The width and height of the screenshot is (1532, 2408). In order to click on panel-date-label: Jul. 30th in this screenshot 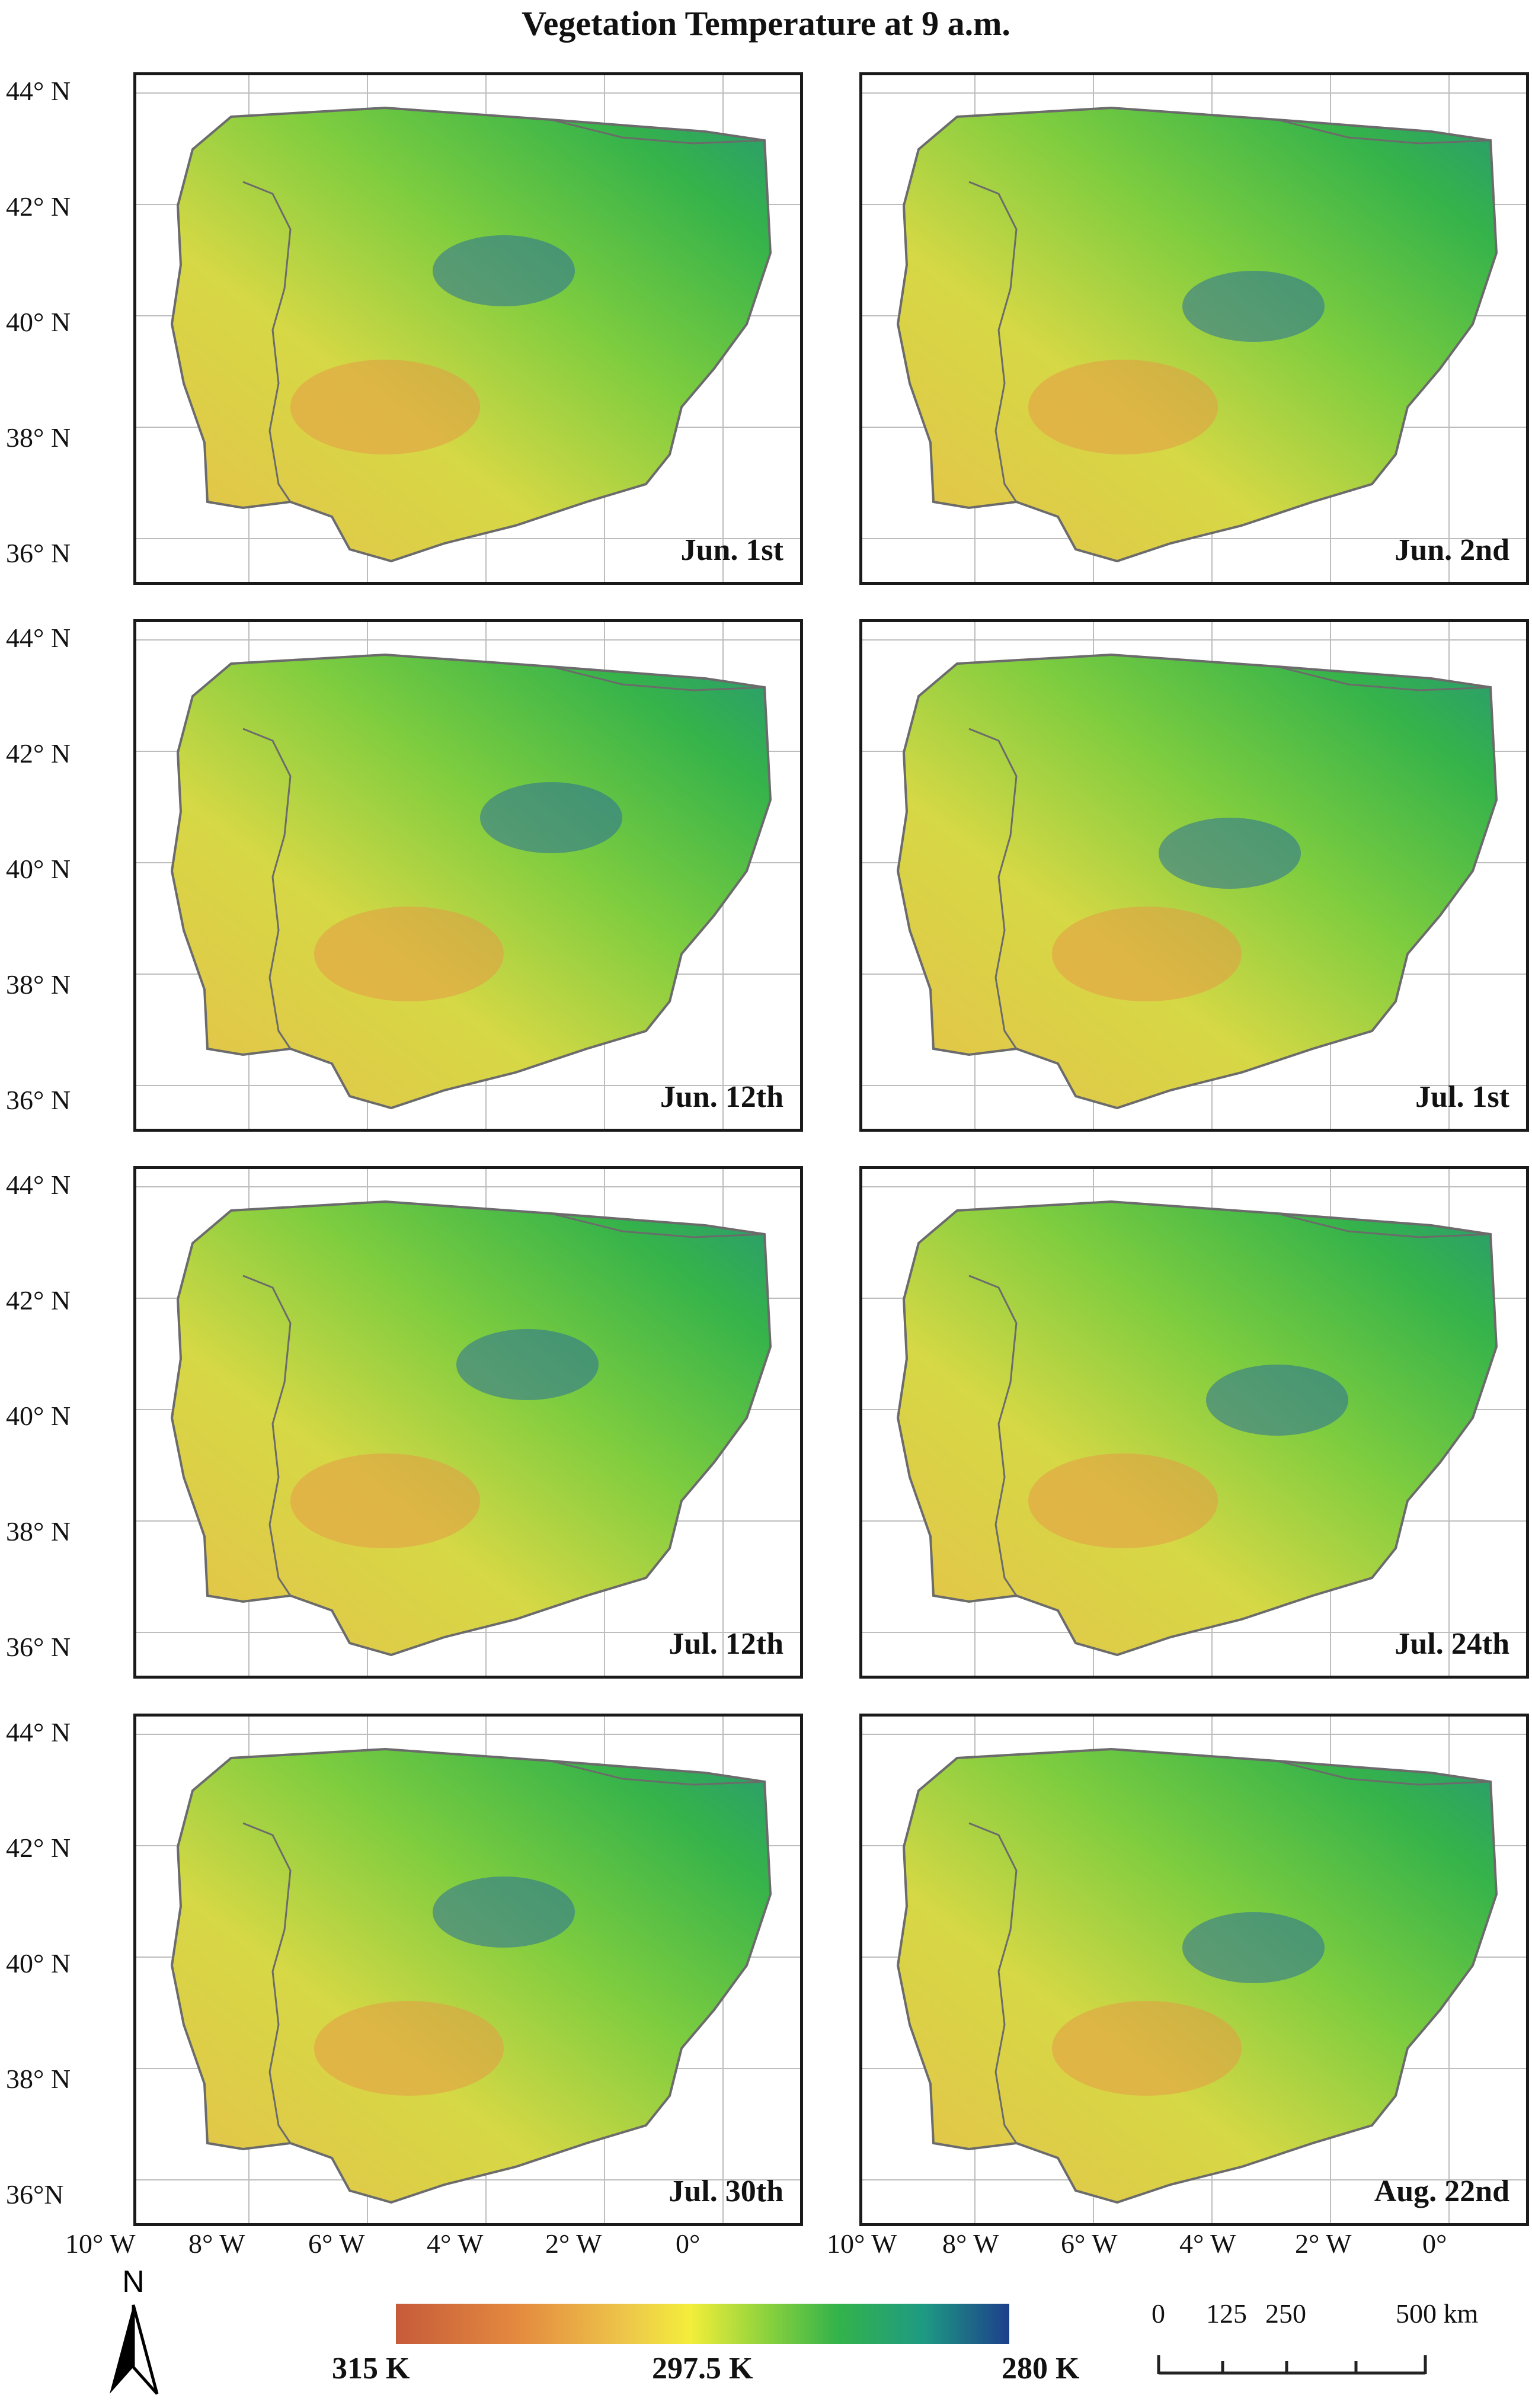, I will do `click(726, 2191)`.